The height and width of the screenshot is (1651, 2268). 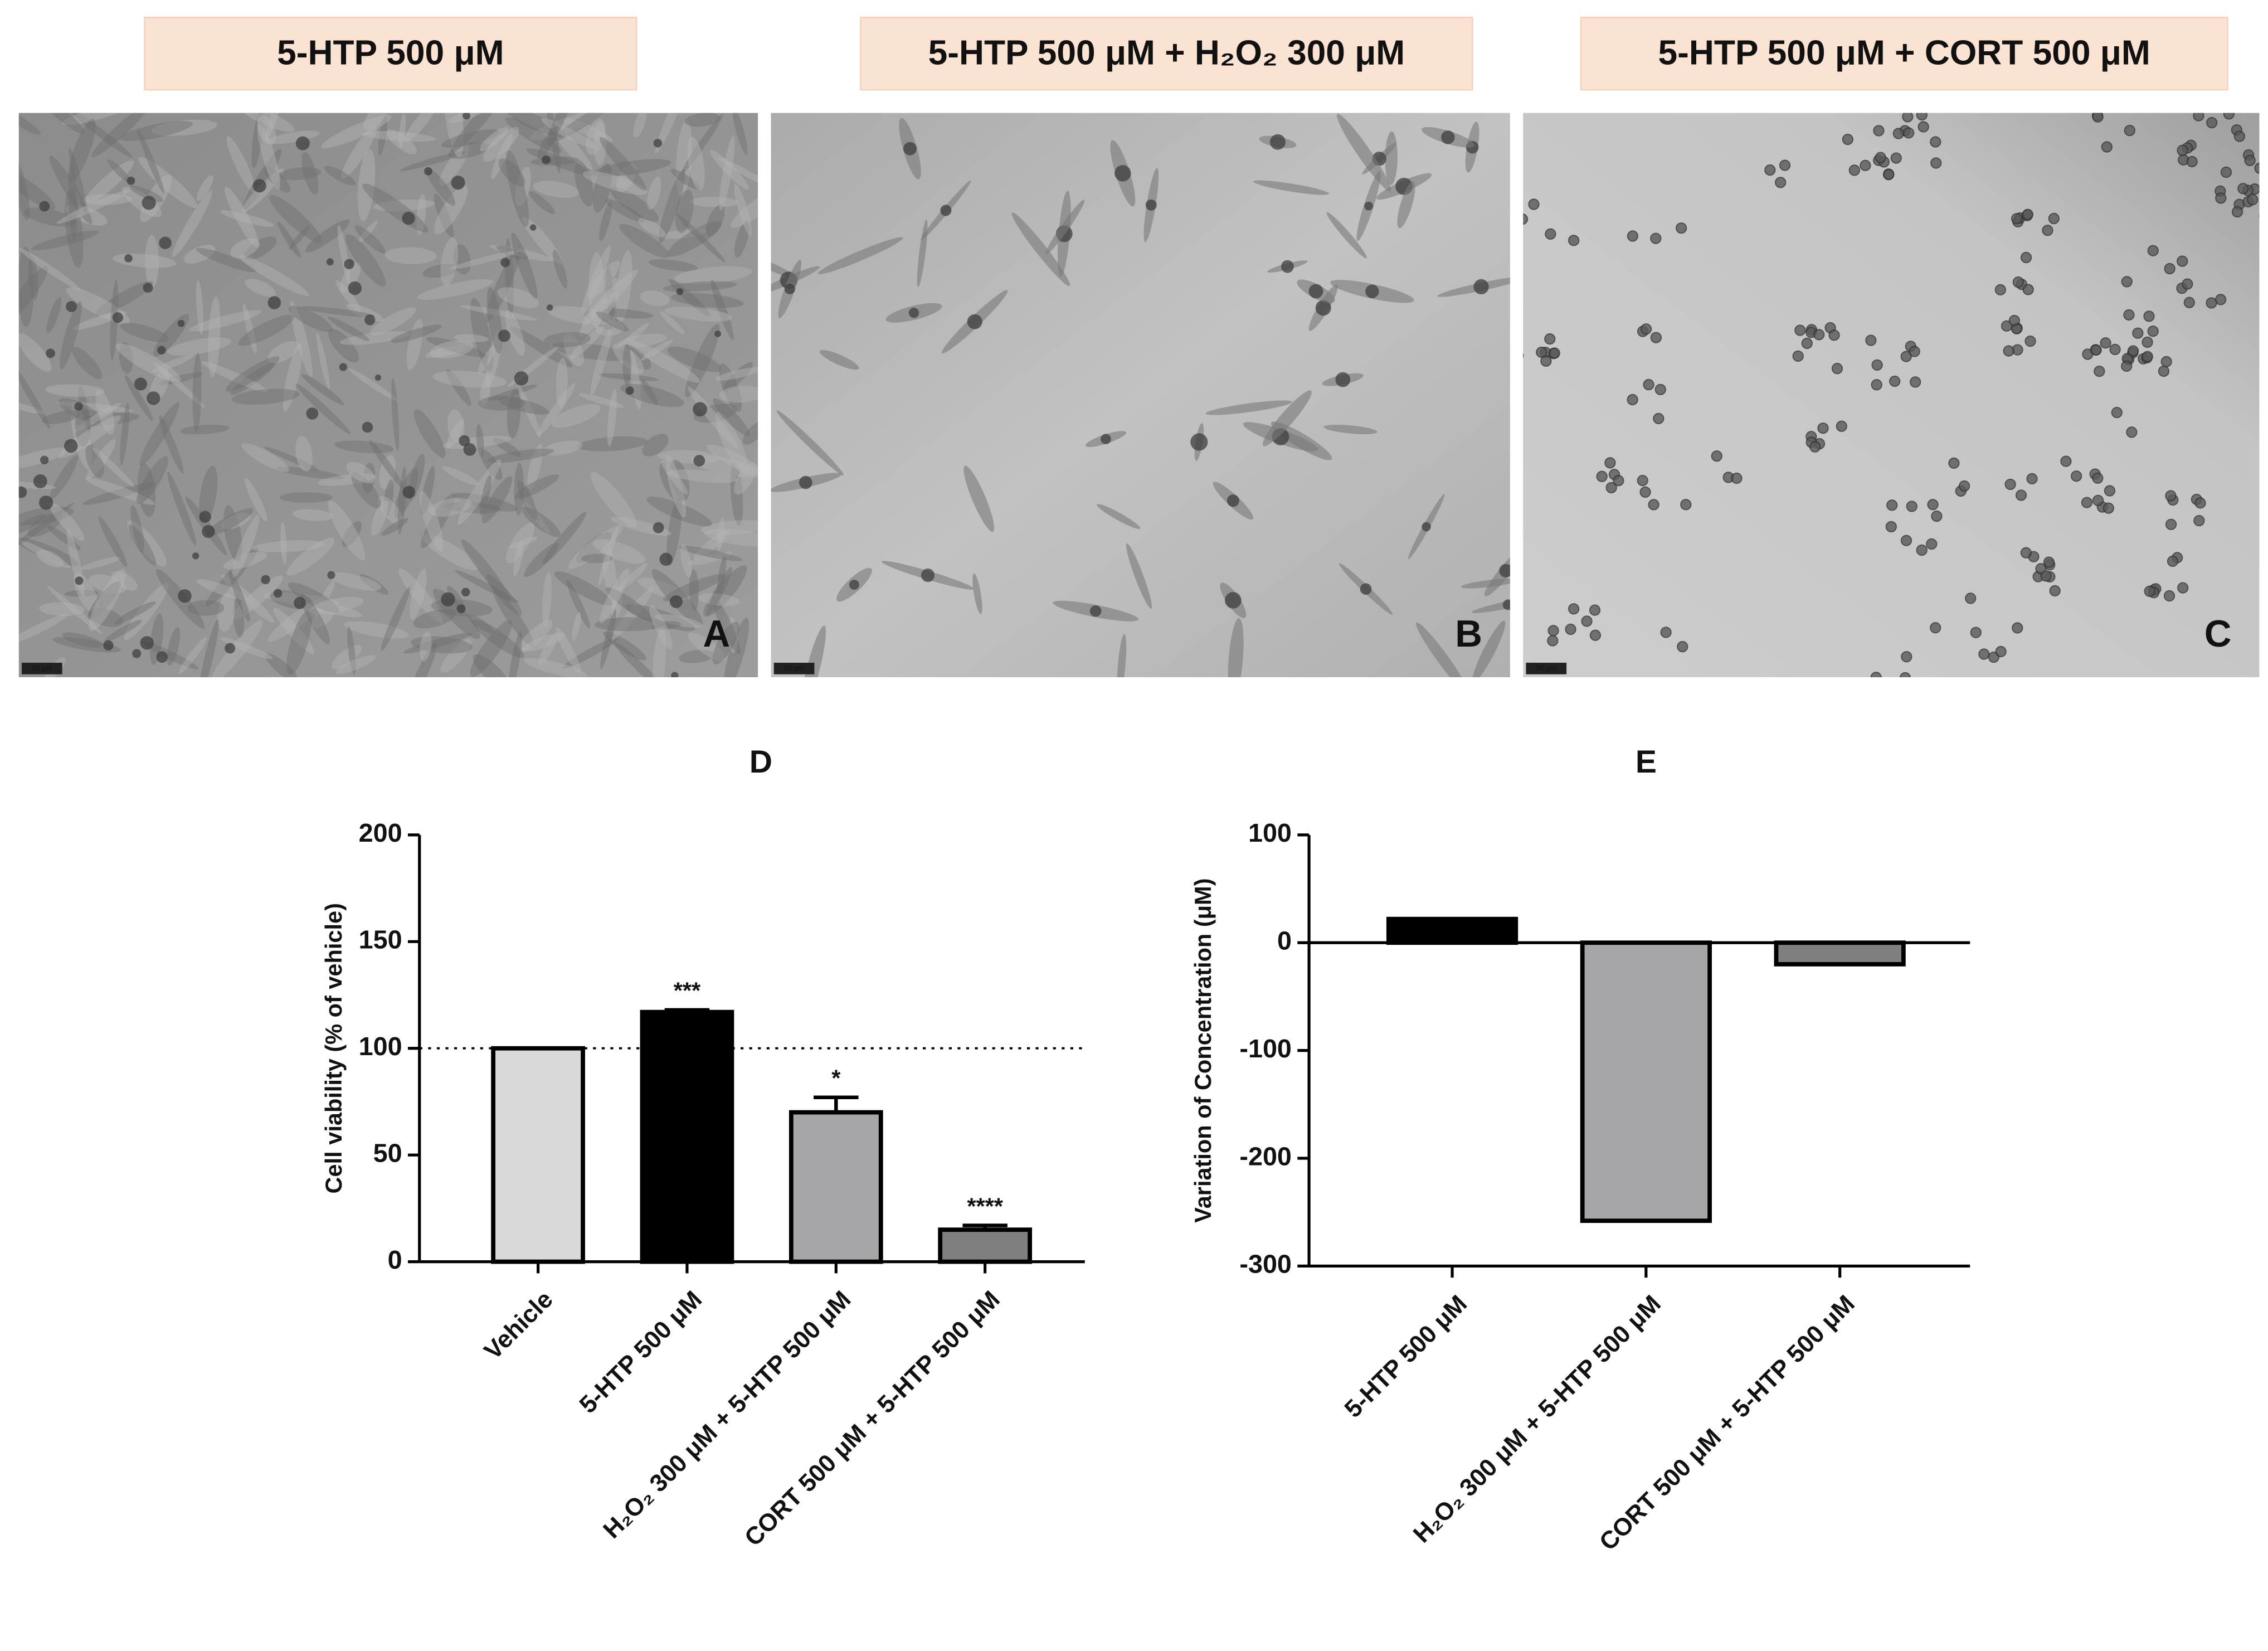 What do you see at coordinates (1203, 1050) in the screenshot?
I see `y-axis-title: Variation of Concentration (μM)` at bounding box center [1203, 1050].